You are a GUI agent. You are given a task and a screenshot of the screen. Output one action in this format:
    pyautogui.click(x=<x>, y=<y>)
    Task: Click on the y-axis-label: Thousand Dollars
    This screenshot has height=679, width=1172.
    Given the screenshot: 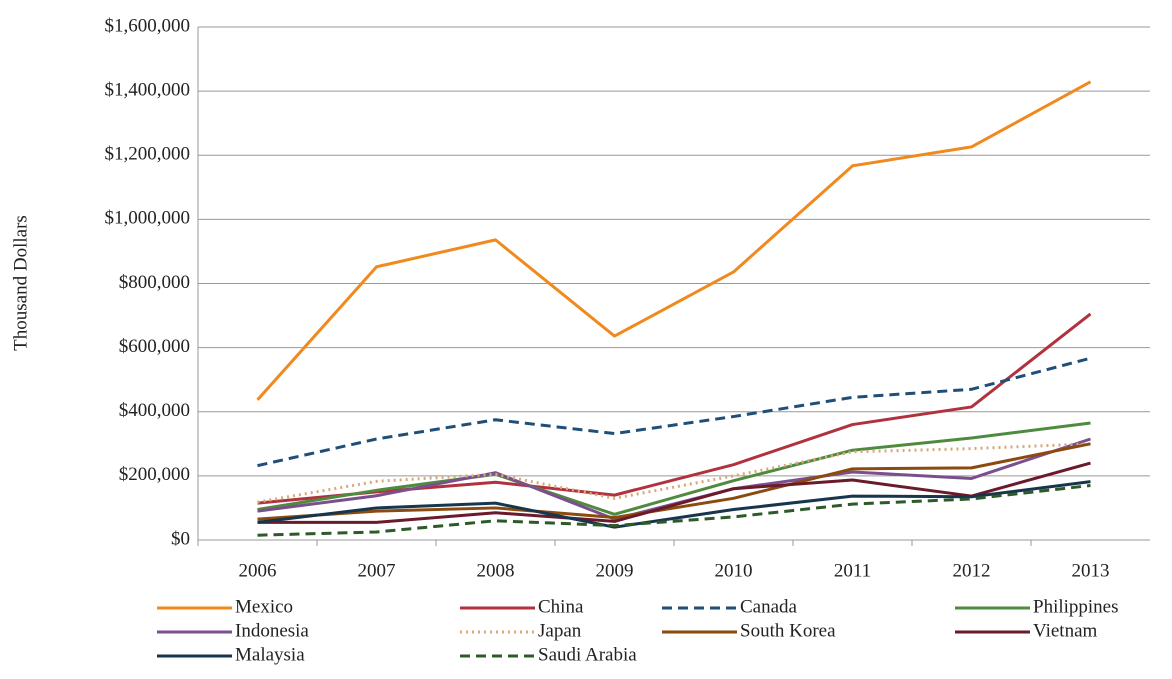 What is the action you would take?
    pyautogui.click(x=20, y=283)
    